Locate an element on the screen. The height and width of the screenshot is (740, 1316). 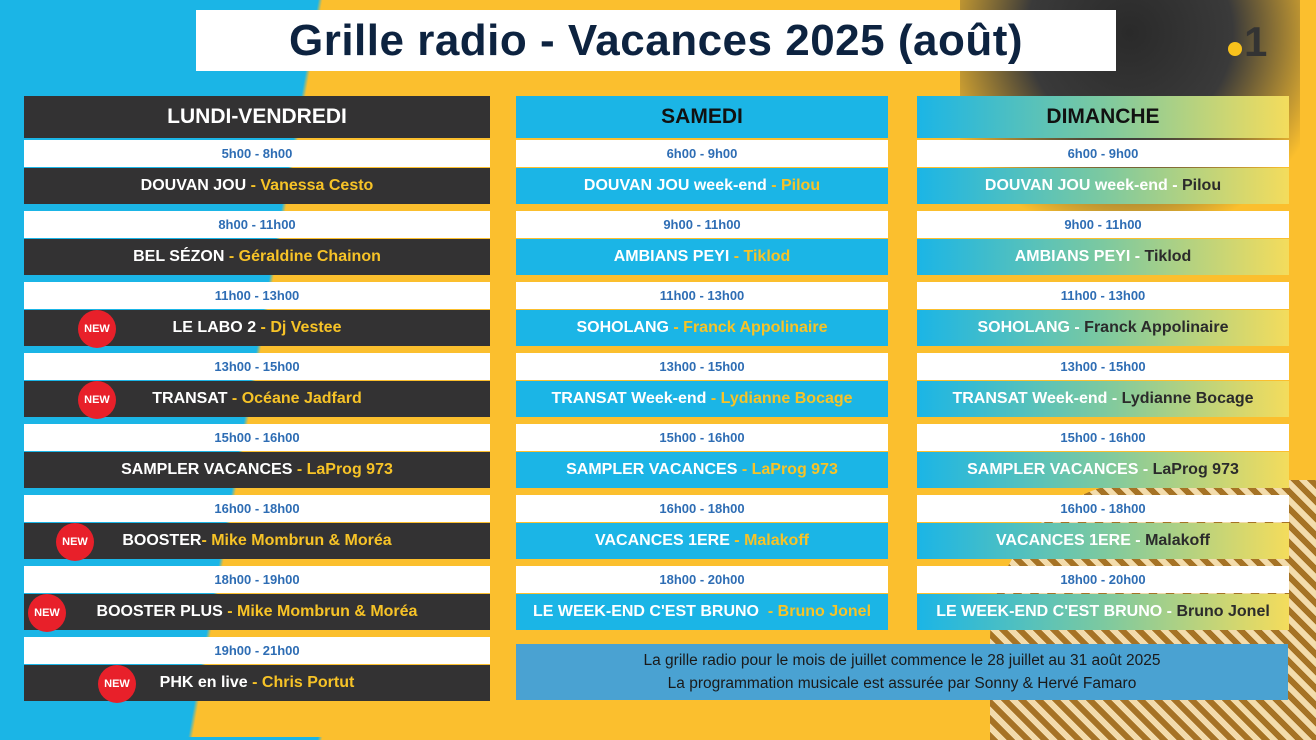
slot-show: TRANSAT Week-end - Lydianne Bocage is located at coordinates (1103, 399).